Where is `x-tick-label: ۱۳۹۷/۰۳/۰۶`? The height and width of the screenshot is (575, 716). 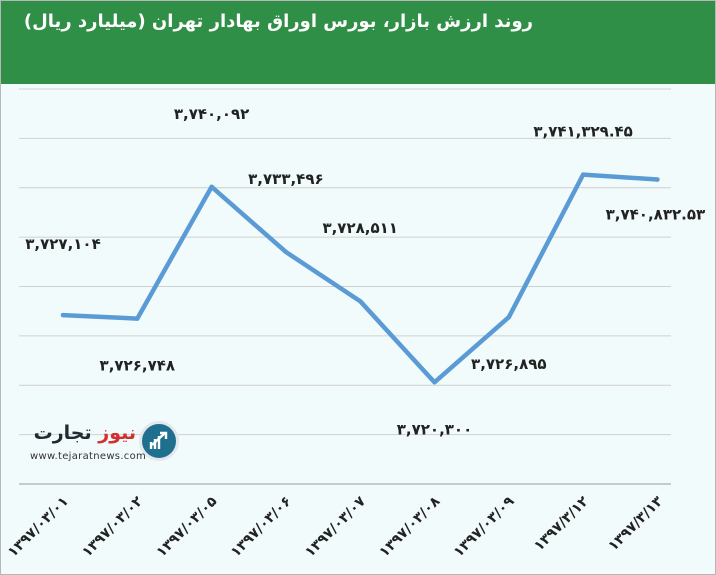
x-tick-label: ۱۳۹۷/۰۳/۰۶ is located at coordinates (261, 527).